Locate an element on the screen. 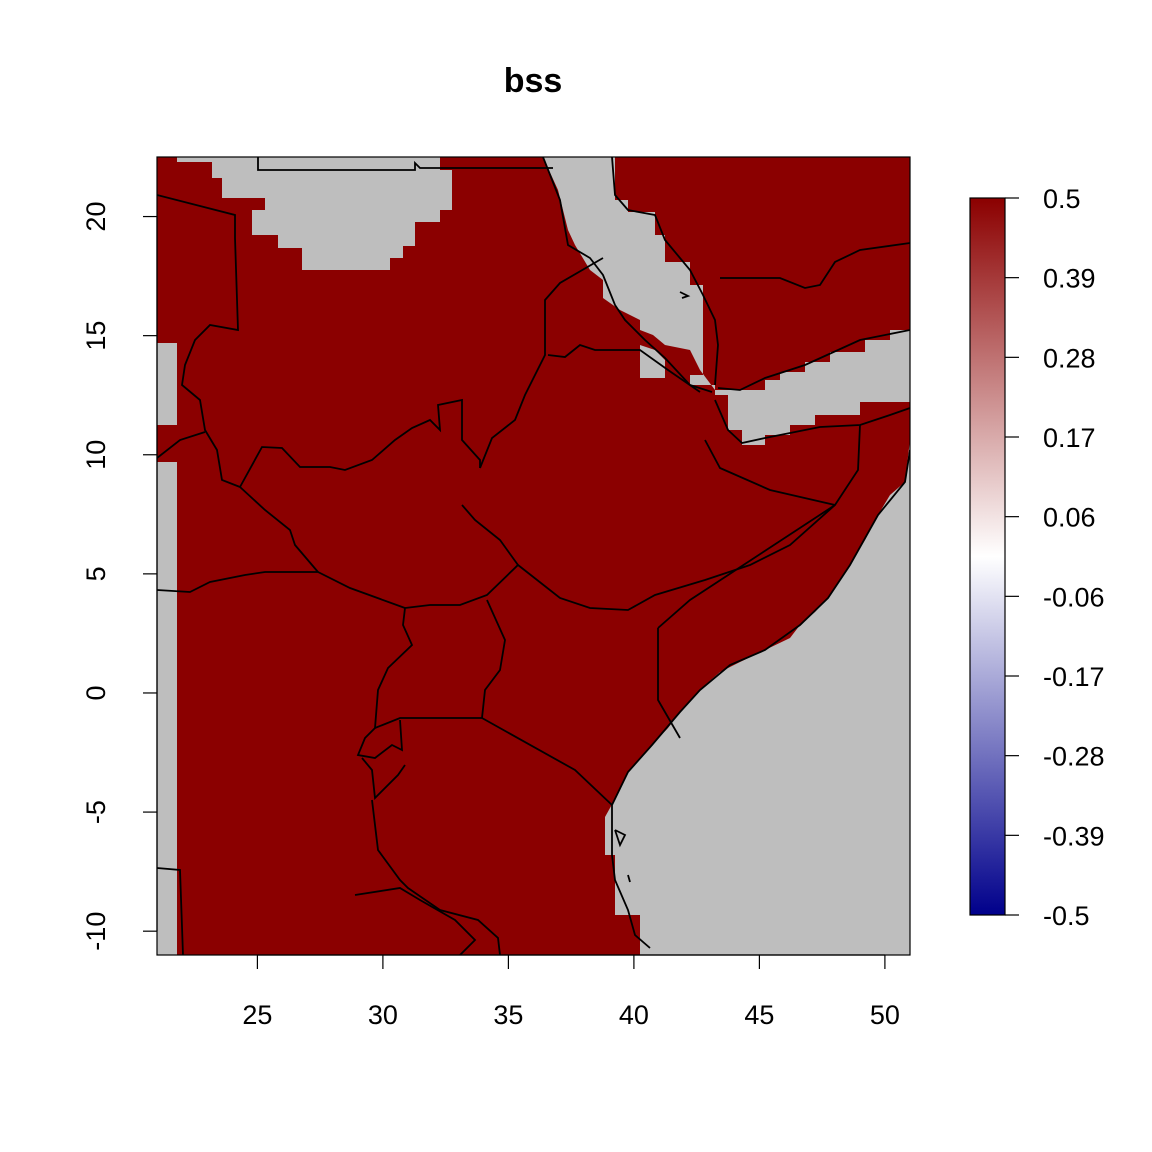 The height and width of the screenshot is (1152, 1152). border-libya-egypt is located at coordinates (405, 164).